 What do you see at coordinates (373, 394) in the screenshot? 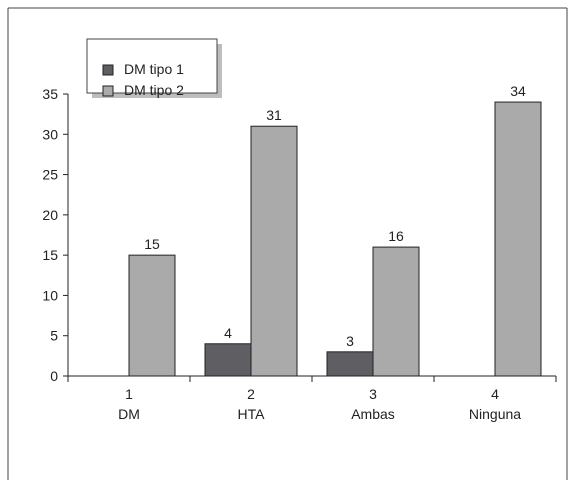
I see `x-tick-number: 3` at bounding box center [373, 394].